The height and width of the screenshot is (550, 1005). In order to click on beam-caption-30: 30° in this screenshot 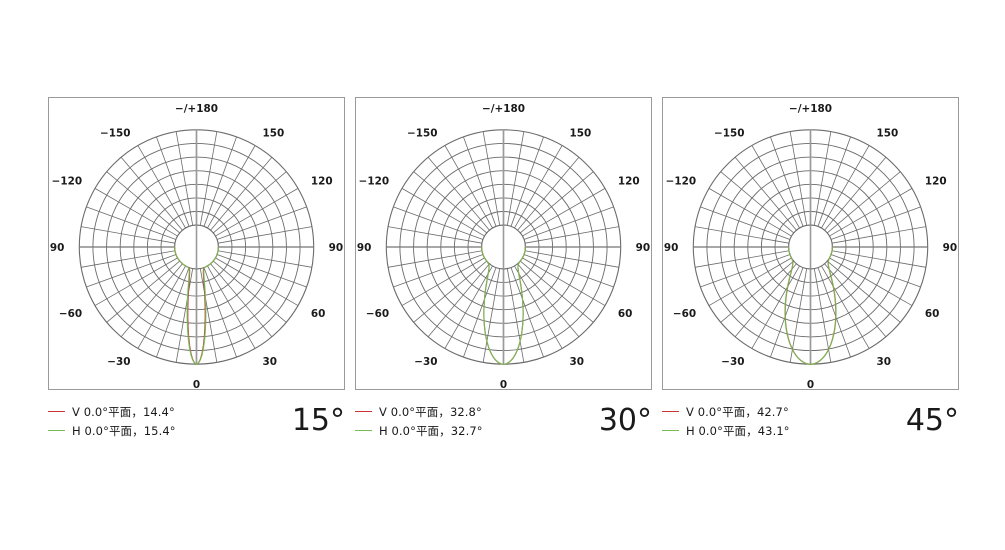, I will do `click(625, 420)`.